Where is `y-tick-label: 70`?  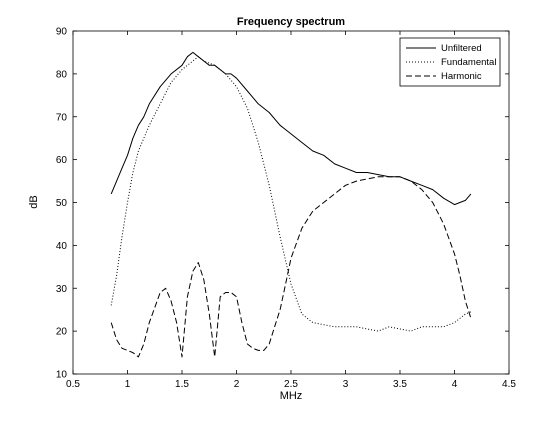
y-tick-label: 70 is located at coordinates (62, 117).